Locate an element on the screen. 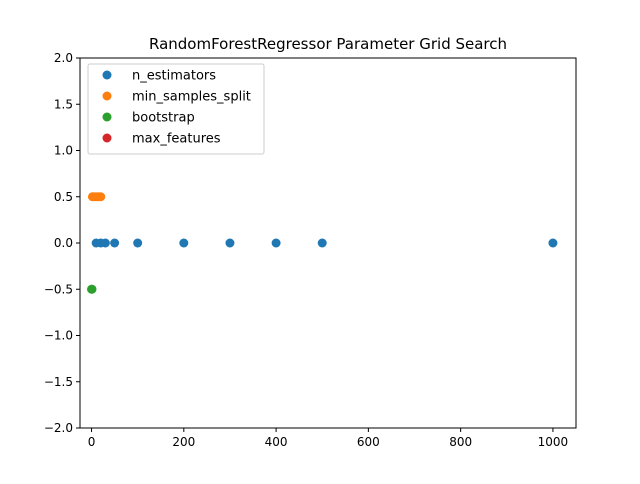 The height and width of the screenshot is (484, 640). y-tick-label: −1.5 is located at coordinates (58, 382).